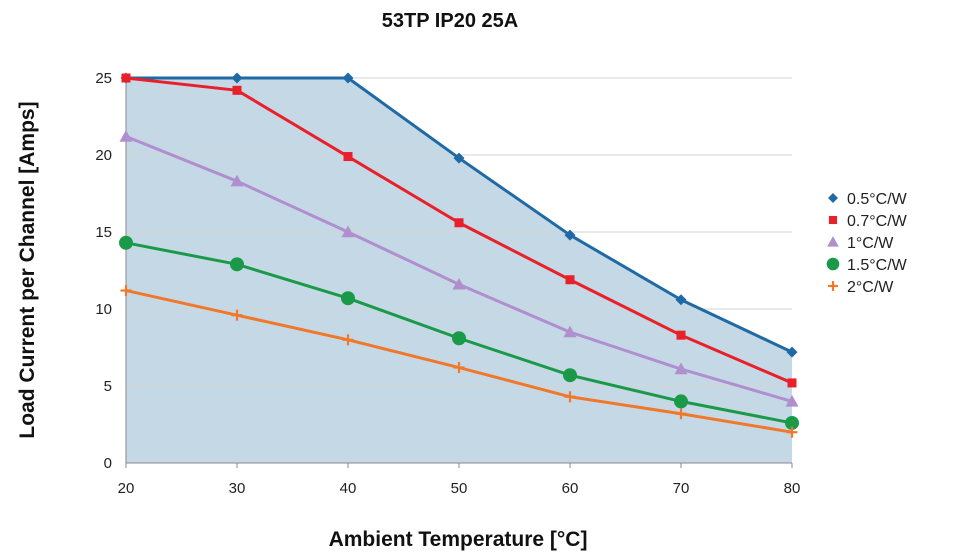 This screenshot has width=962, height=556. Describe the element at coordinates (237, 488) in the screenshot. I see `x-tick-label-30: 30` at that location.